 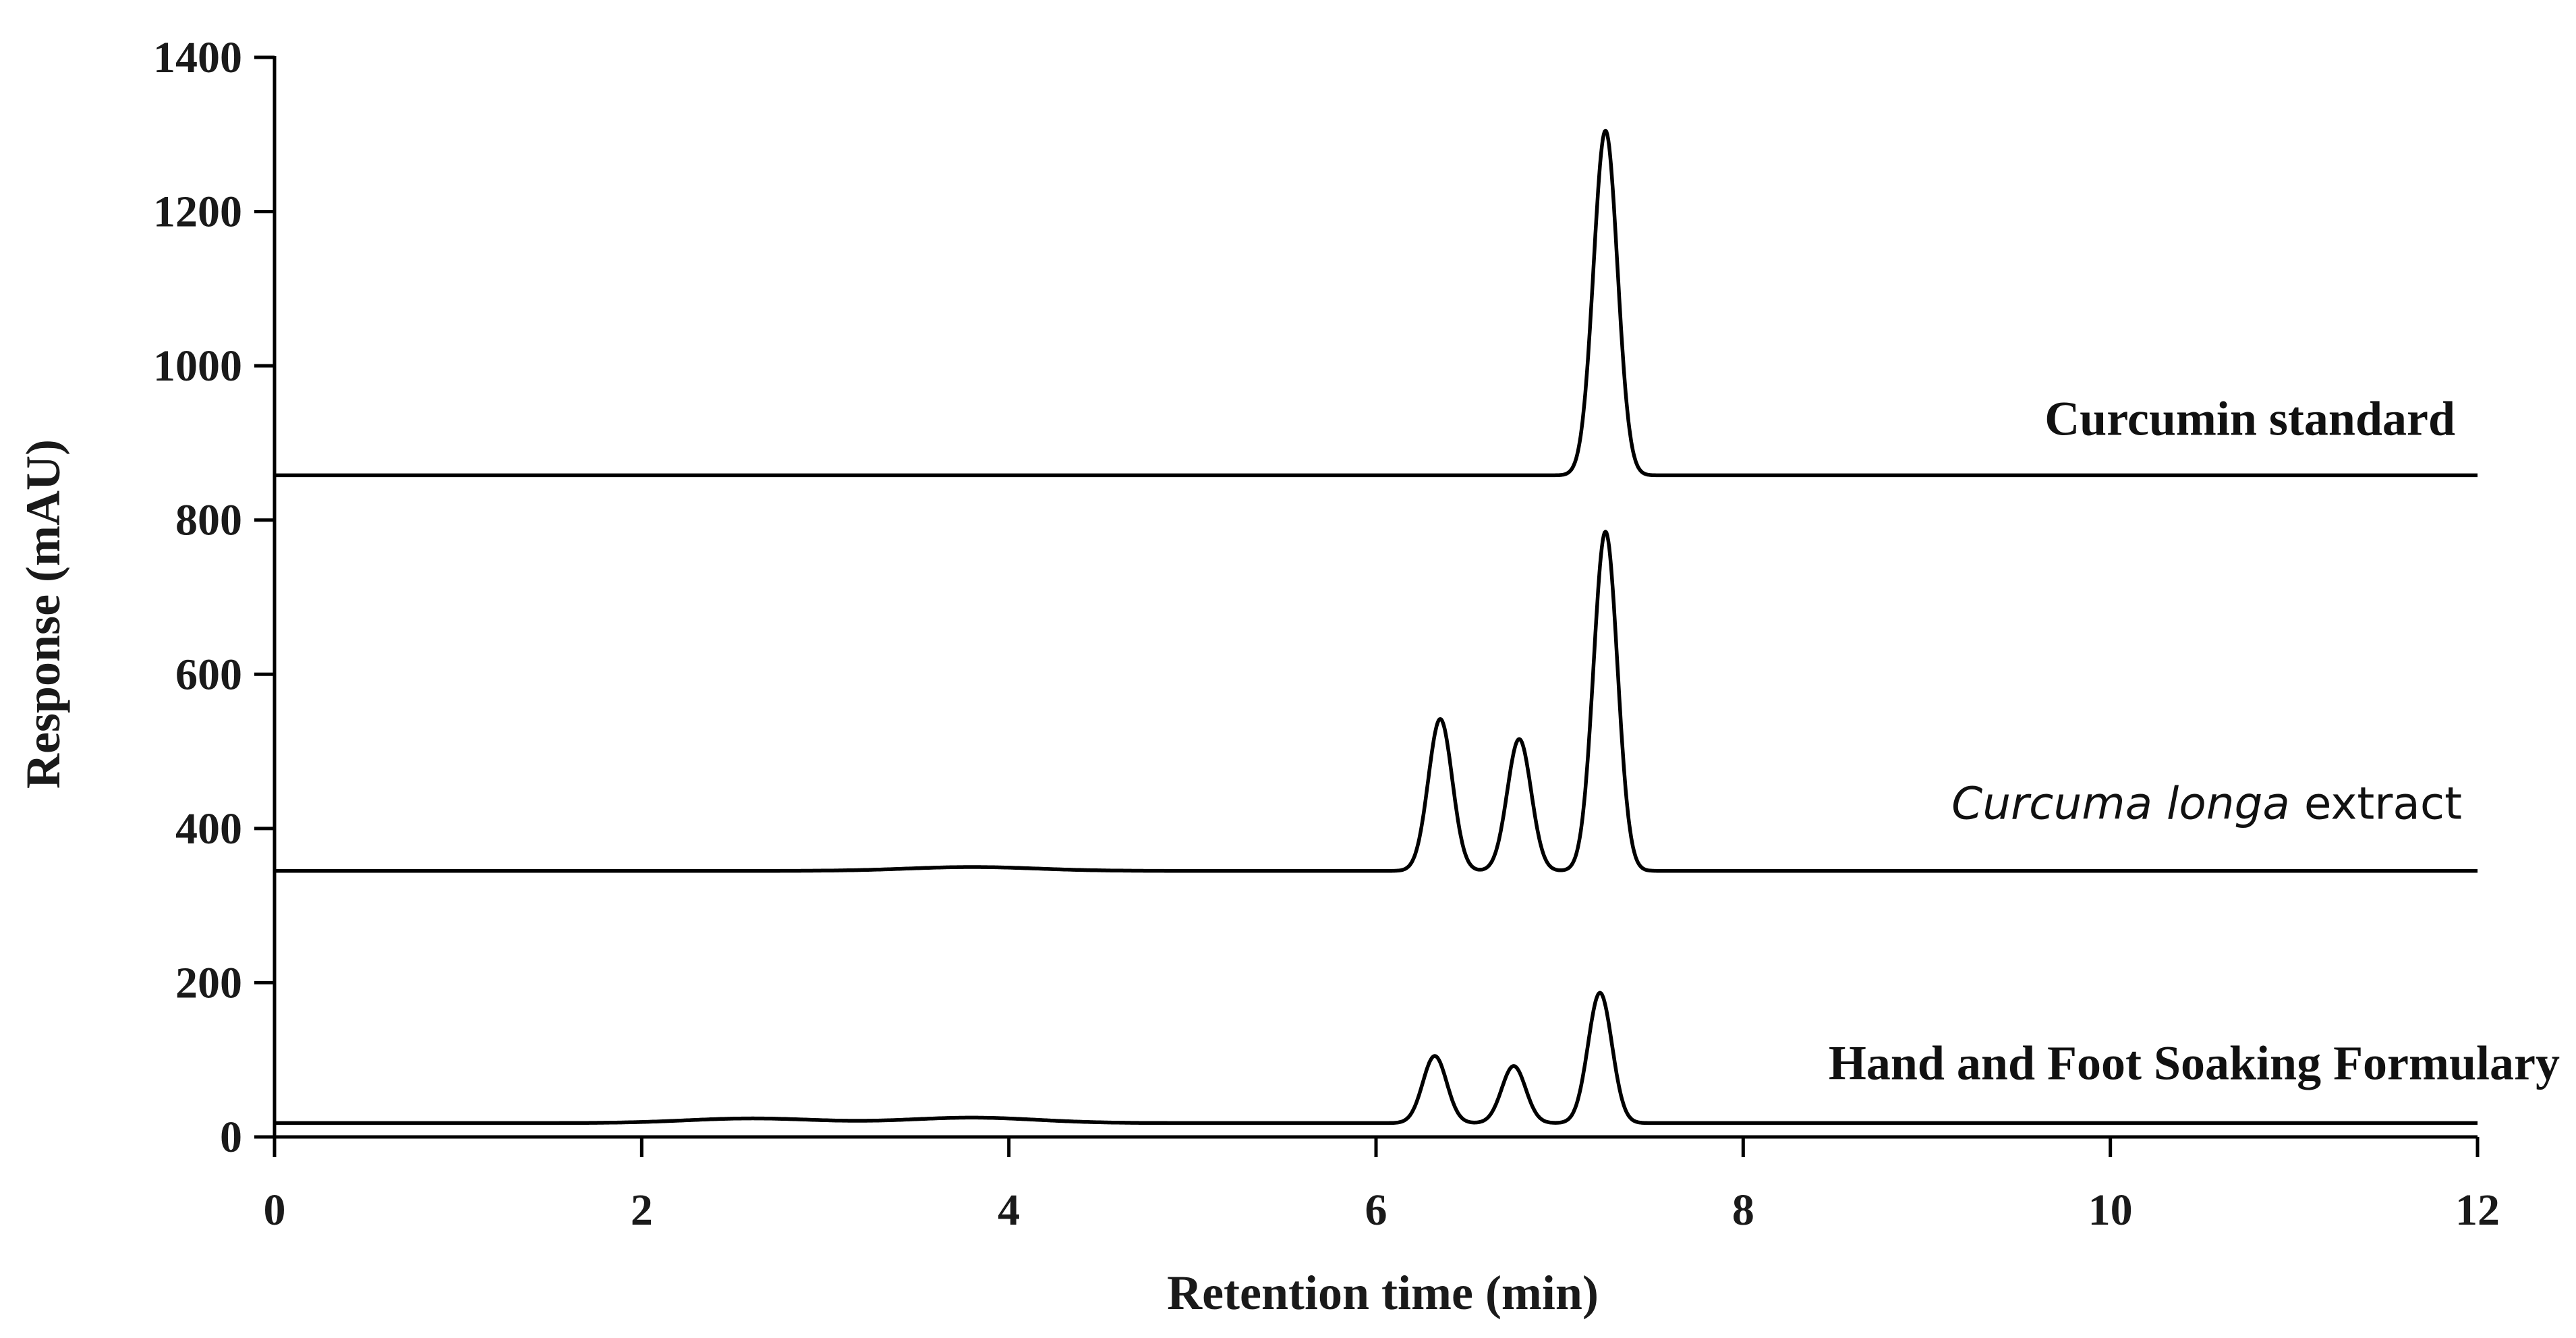 What do you see at coordinates (275, 1210) in the screenshot?
I see `x-tick-label: 0` at bounding box center [275, 1210].